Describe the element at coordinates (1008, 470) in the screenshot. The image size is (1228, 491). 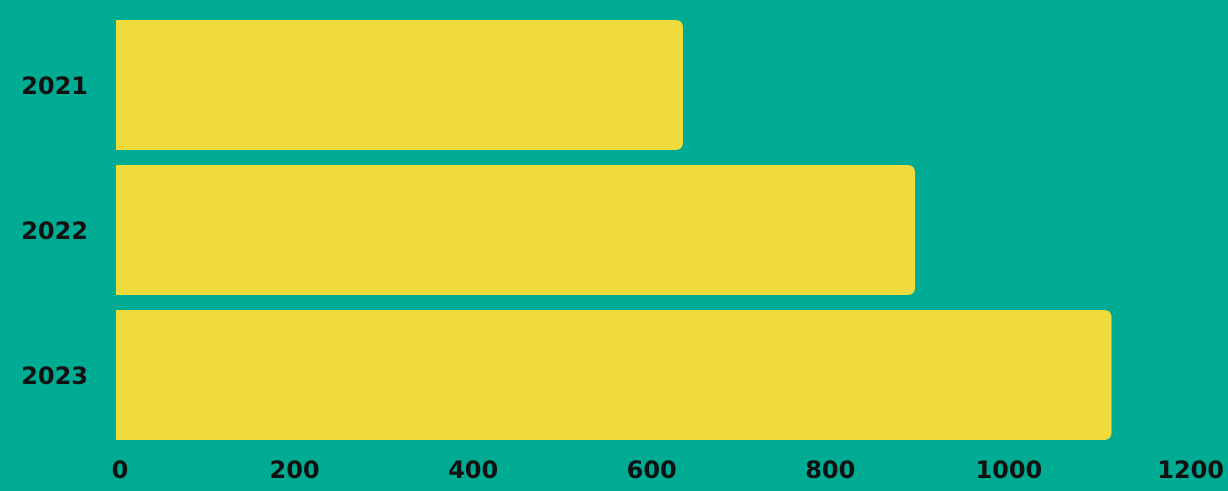
I see `x-tick-label-1000: 1000` at that location.